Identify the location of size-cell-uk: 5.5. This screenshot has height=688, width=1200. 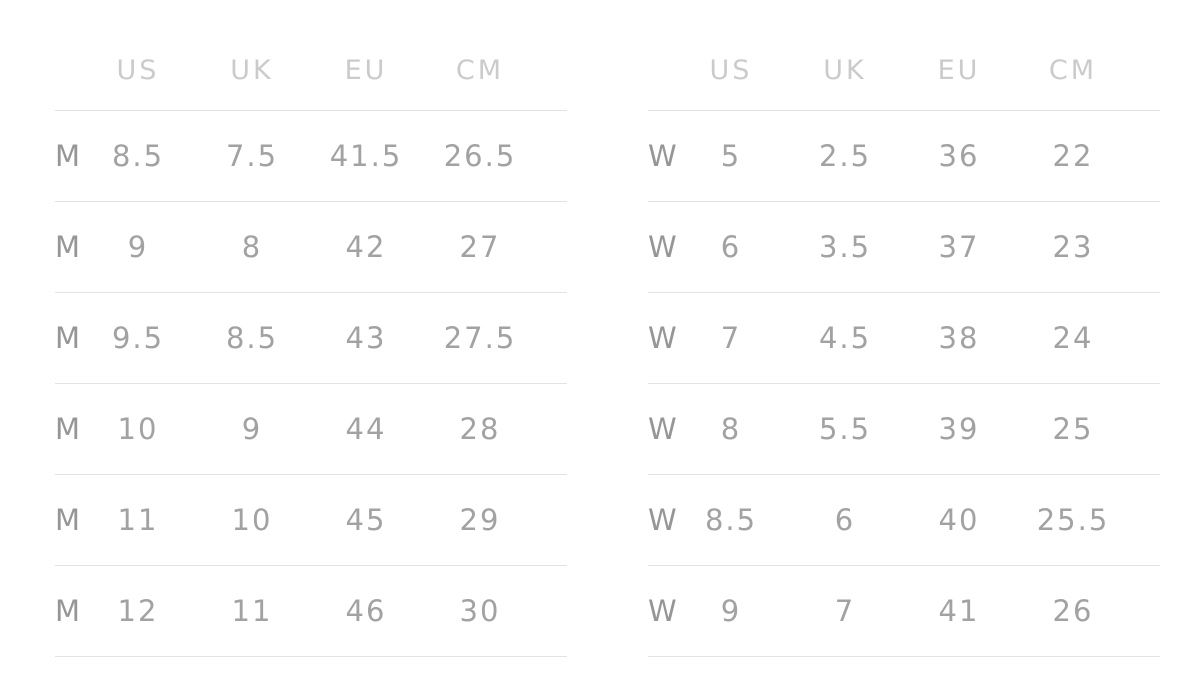
(845, 429).